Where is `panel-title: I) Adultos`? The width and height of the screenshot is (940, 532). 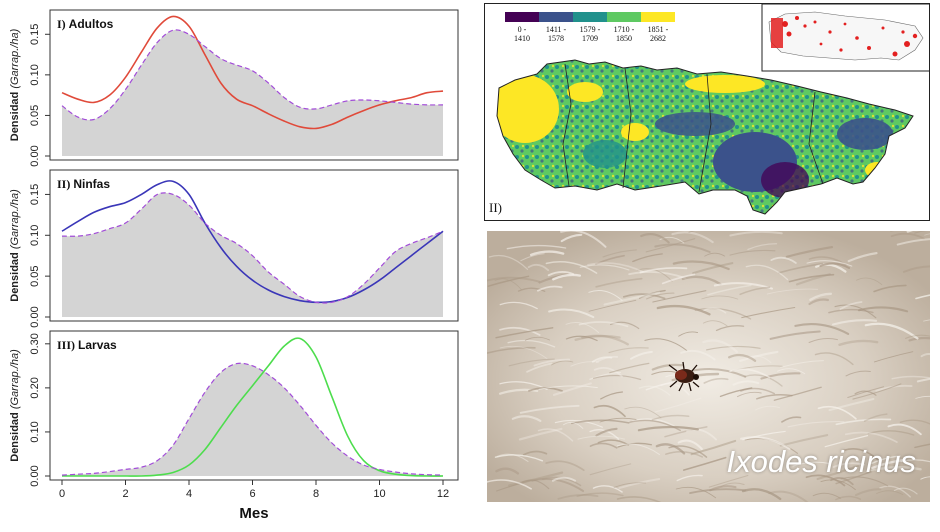 panel-title: I) Adultos is located at coordinates (85, 24).